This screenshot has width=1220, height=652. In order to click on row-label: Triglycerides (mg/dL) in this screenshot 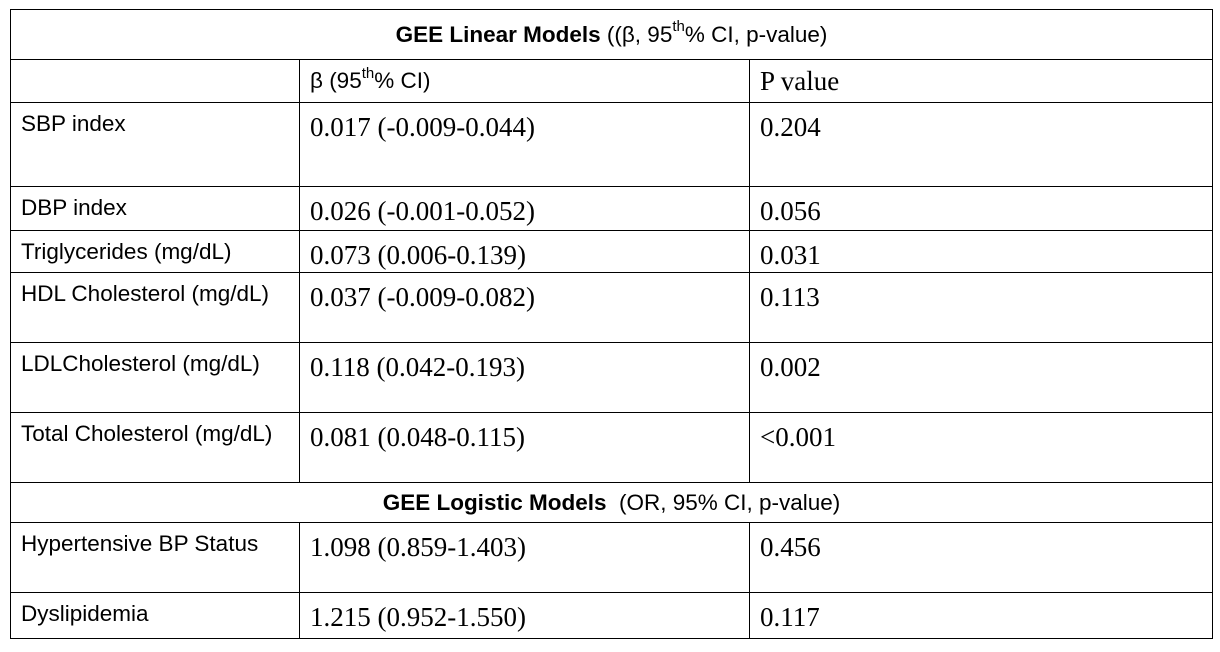, I will do `click(155, 251)`.